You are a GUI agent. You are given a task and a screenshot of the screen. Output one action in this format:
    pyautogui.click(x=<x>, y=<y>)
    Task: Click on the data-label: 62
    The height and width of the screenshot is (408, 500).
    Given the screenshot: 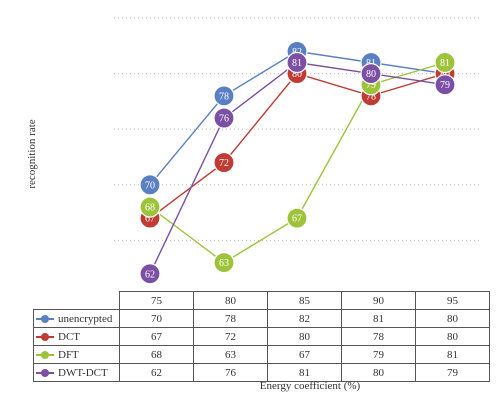 What is the action you would take?
    pyautogui.click(x=150, y=274)
    